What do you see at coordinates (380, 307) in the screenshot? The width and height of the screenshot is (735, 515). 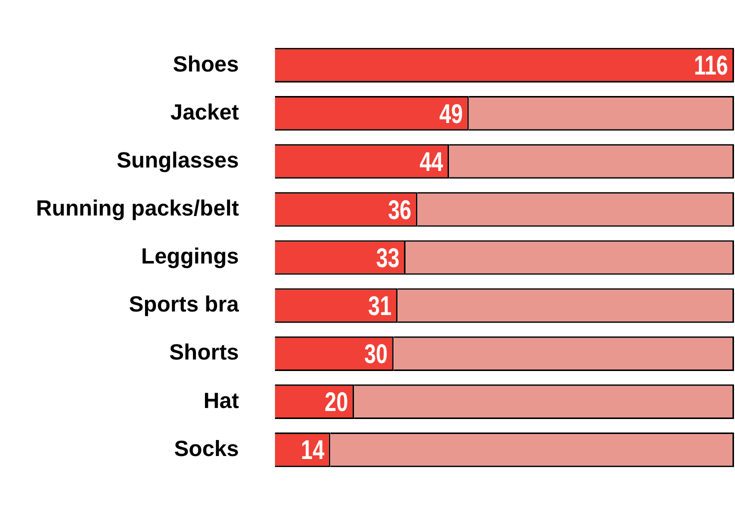 I see `data-label: 31` at bounding box center [380, 307].